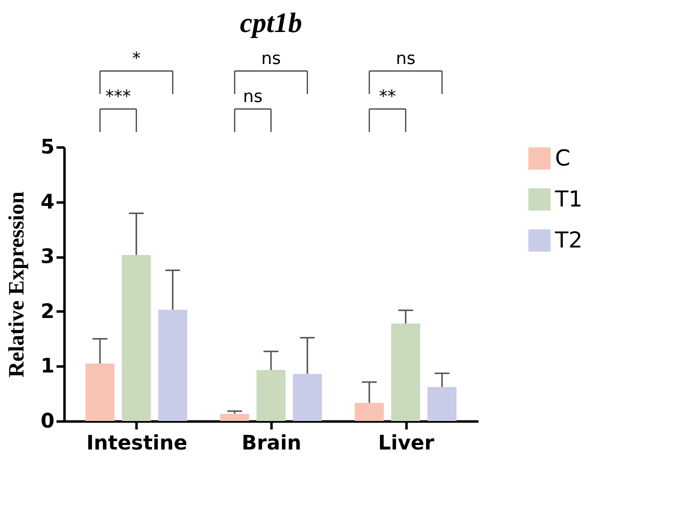 The height and width of the screenshot is (518, 683). What do you see at coordinates (562, 159) in the screenshot?
I see `legend-label: C` at bounding box center [562, 159].